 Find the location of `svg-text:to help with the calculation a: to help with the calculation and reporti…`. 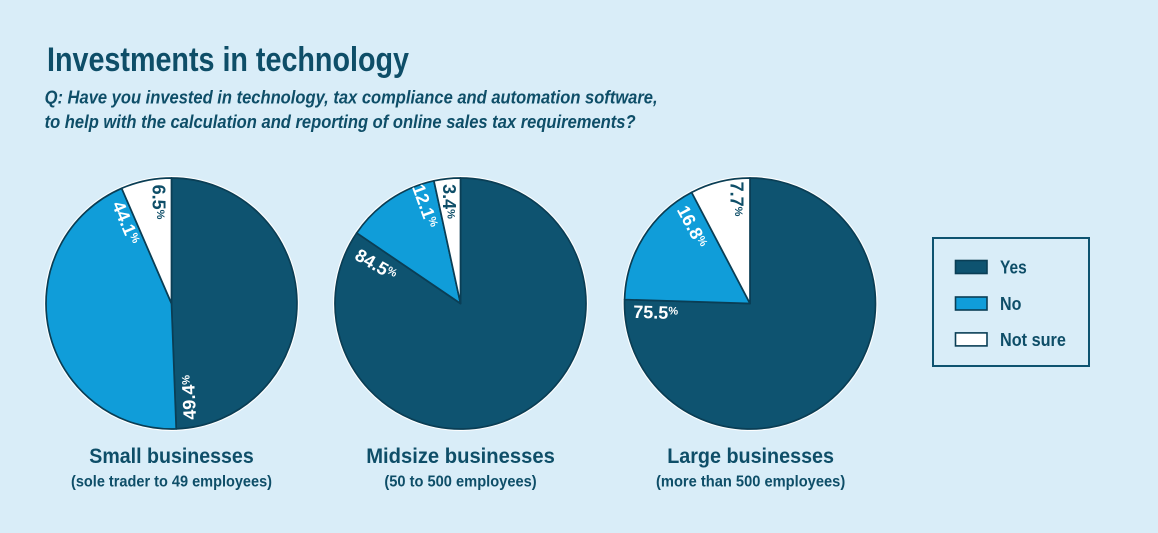

svg-text:to help with the calculation a: to help with the calculation and reporti… is located at coordinates (340, 121).